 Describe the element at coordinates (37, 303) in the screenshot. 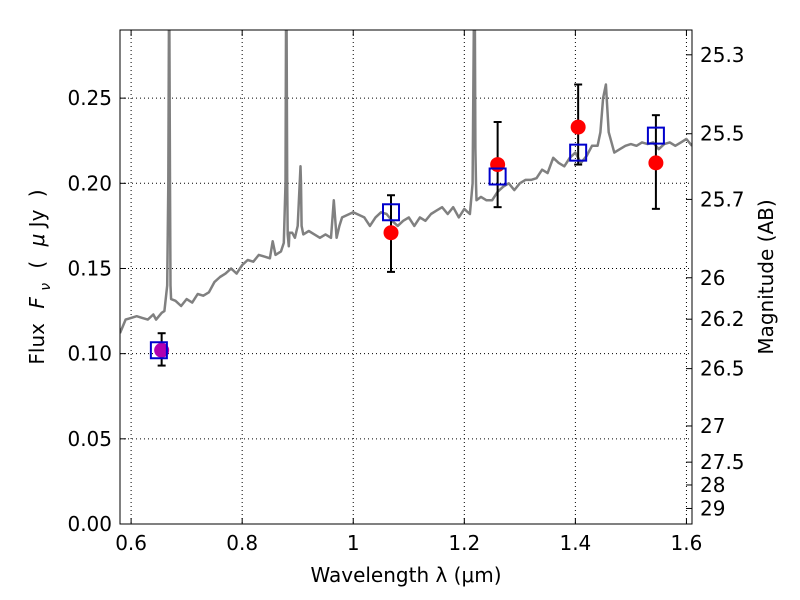

I see `y-axis-title-var: F` at that location.